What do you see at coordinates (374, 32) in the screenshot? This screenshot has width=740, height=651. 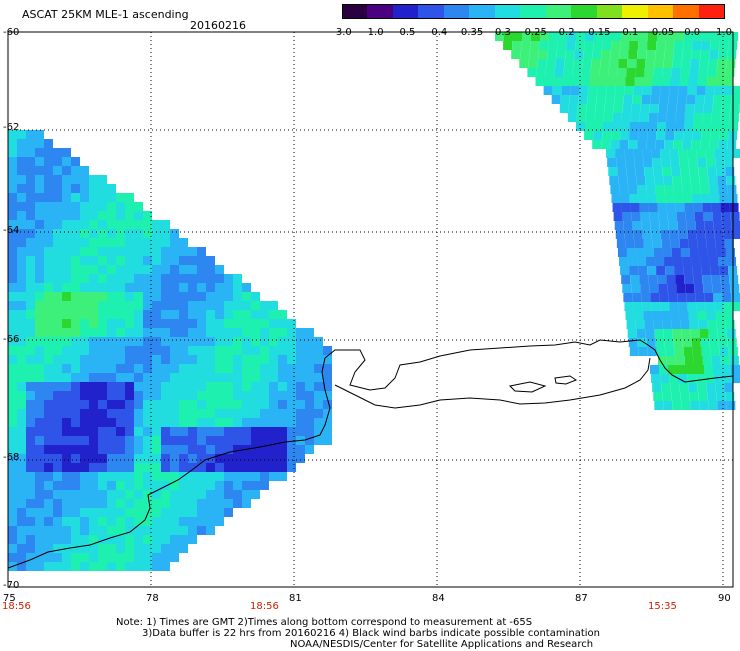 I see `colorbar-tick-label: -1.0` at bounding box center [374, 32].